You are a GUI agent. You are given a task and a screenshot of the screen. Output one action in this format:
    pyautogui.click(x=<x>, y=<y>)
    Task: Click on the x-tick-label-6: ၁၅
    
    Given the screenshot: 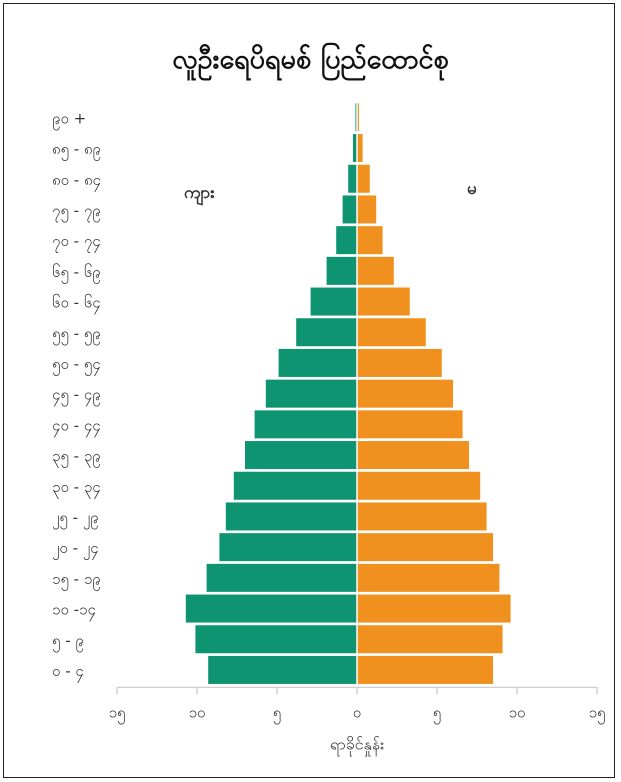 What is the action you would take?
    pyautogui.click(x=597, y=713)
    